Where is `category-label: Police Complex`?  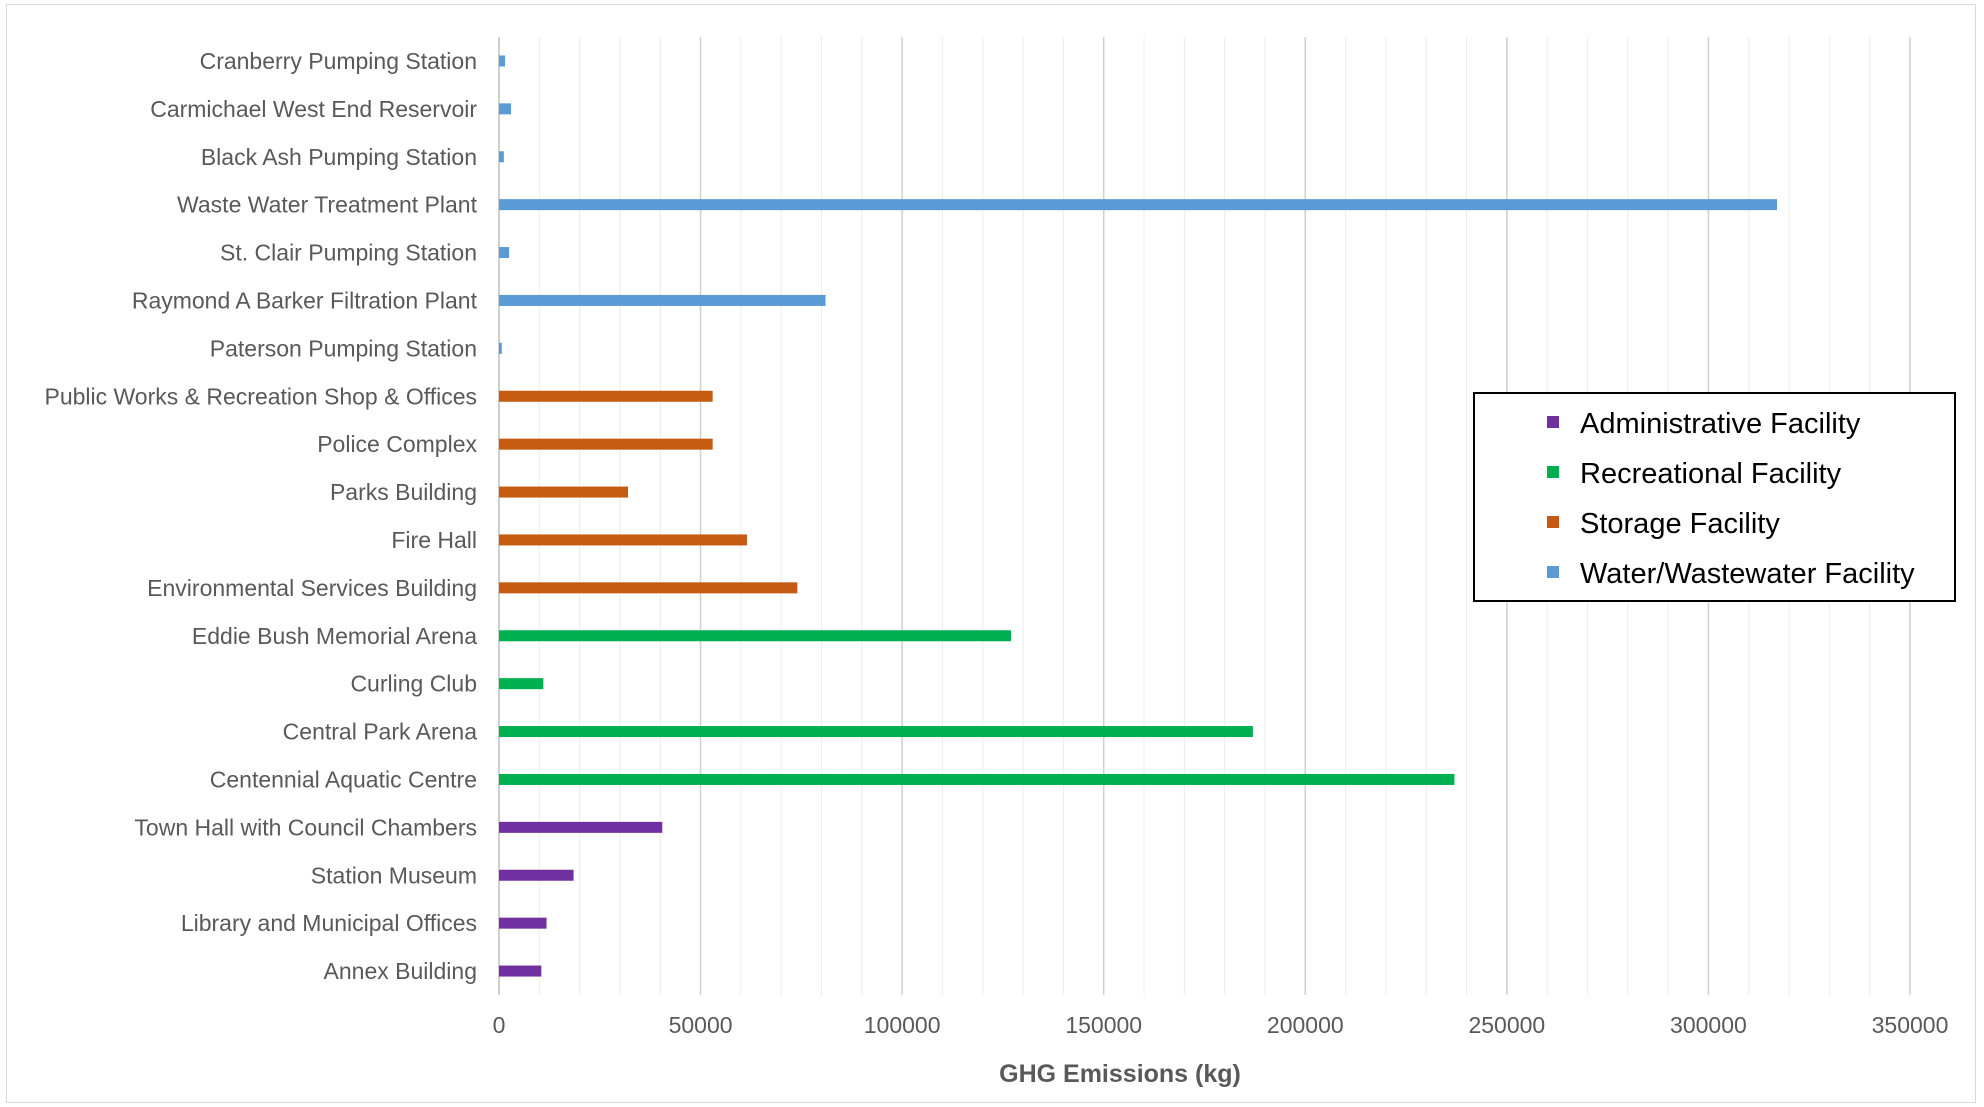
category-label: Police Complex is located at coordinates (397, 444).